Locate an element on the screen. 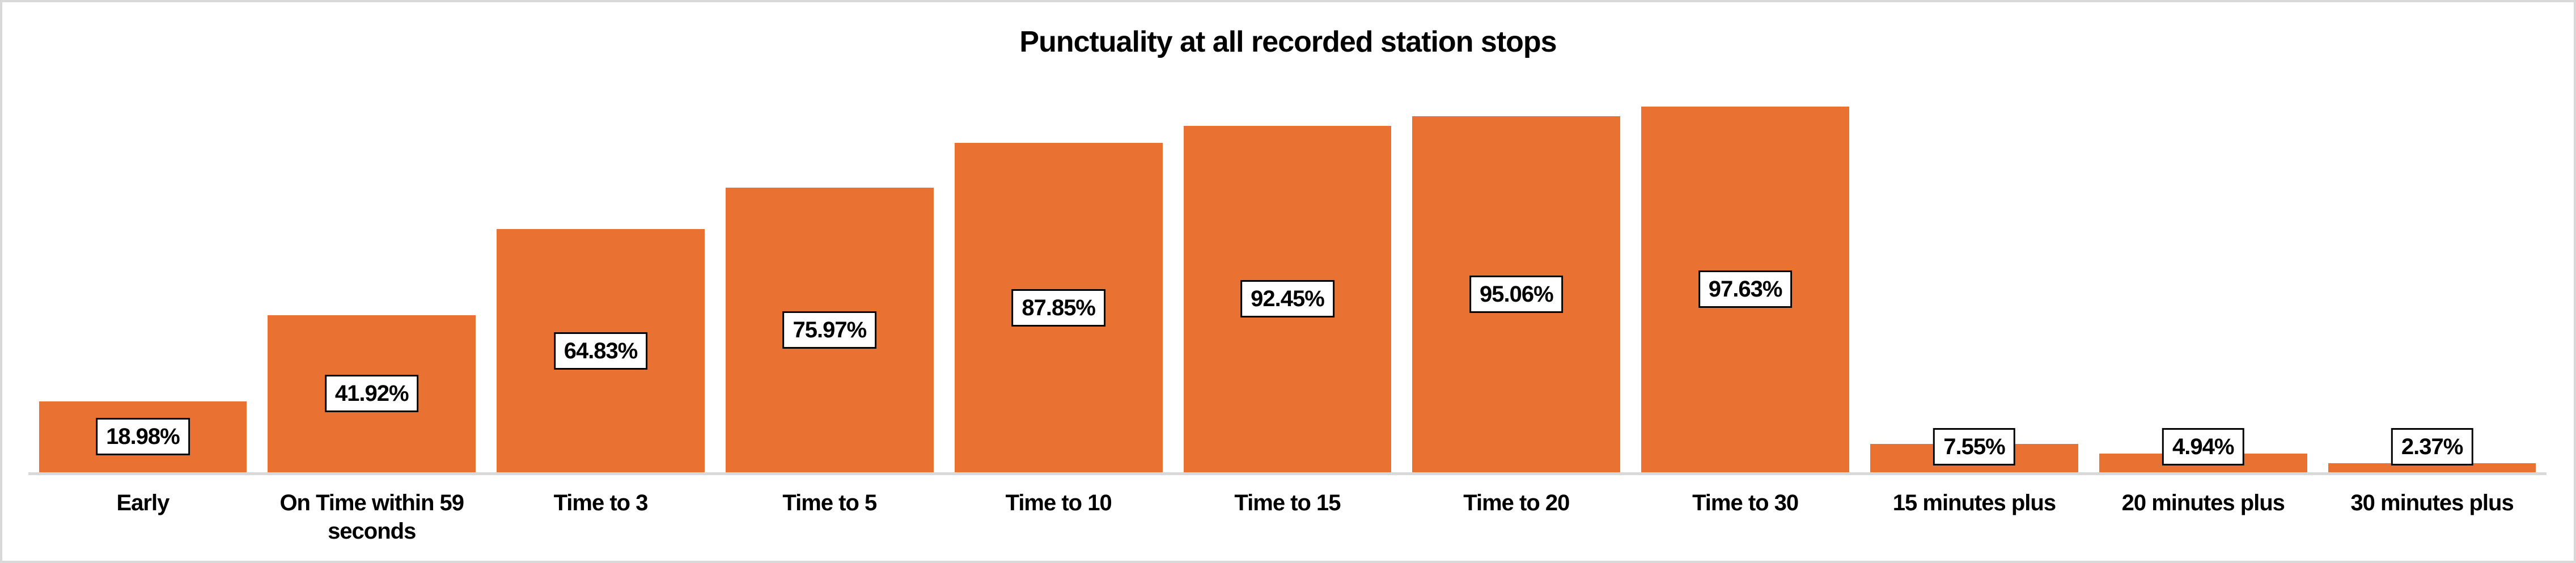 The height and width of the screenshot is (563, 2576). x-axis-line is located at coordinates (1287, 474).